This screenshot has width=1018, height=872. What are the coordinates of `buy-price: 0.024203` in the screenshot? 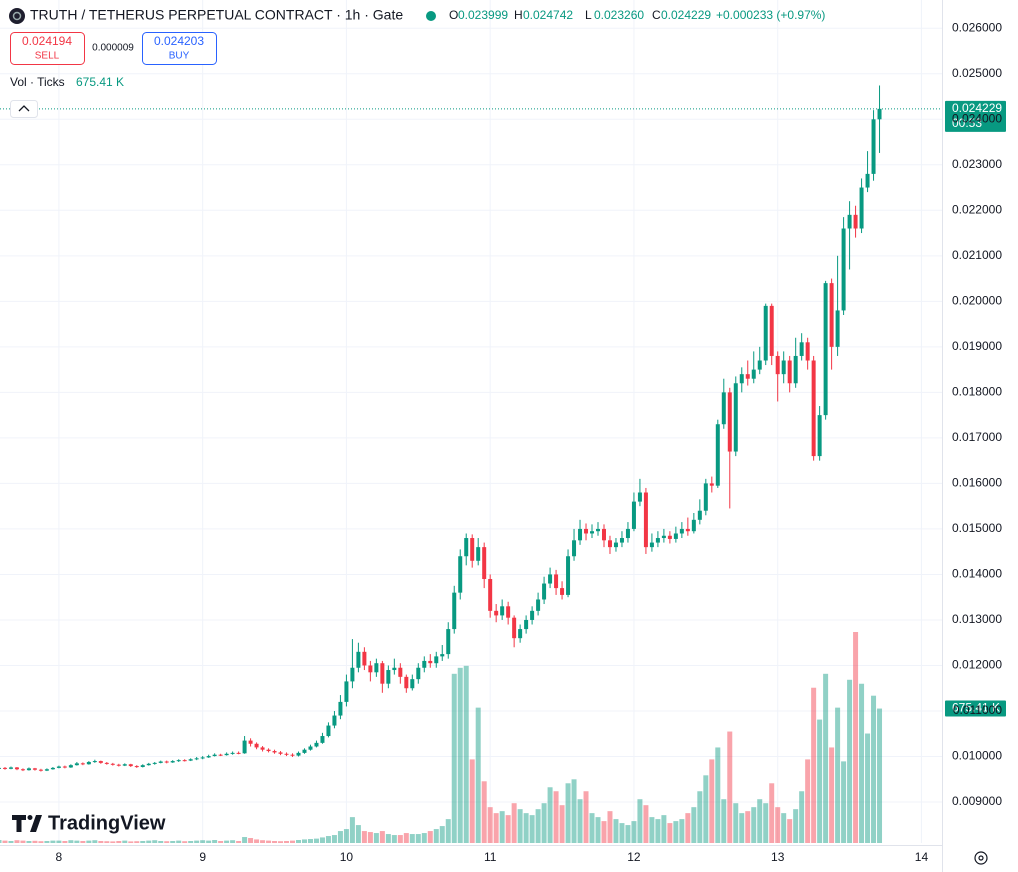 It's located at (179, 41).